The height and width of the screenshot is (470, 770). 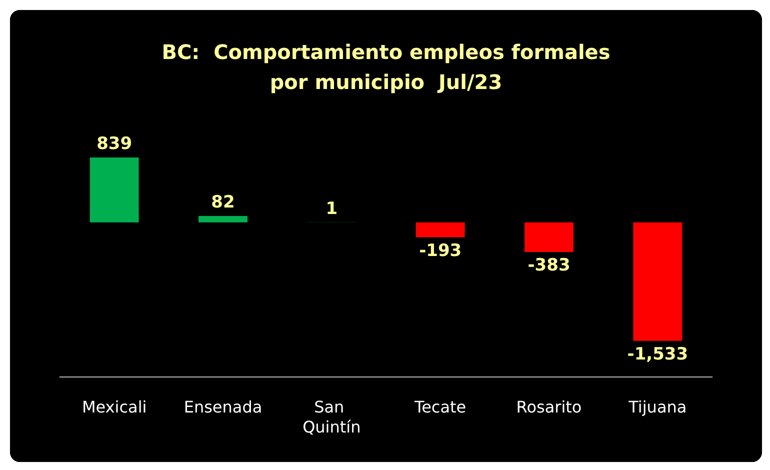 I want to click on x-tick-label: Tecate, so click(x=440, y=407).